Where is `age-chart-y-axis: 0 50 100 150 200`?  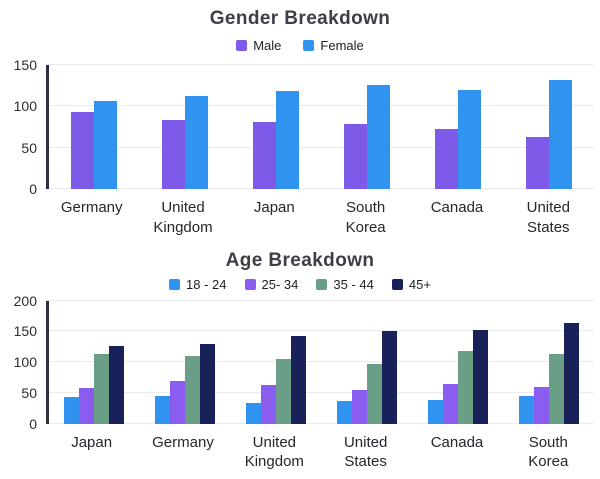 age-chart-y-axis: 0 50 100 150 200 is located at coordinates (23, 362).